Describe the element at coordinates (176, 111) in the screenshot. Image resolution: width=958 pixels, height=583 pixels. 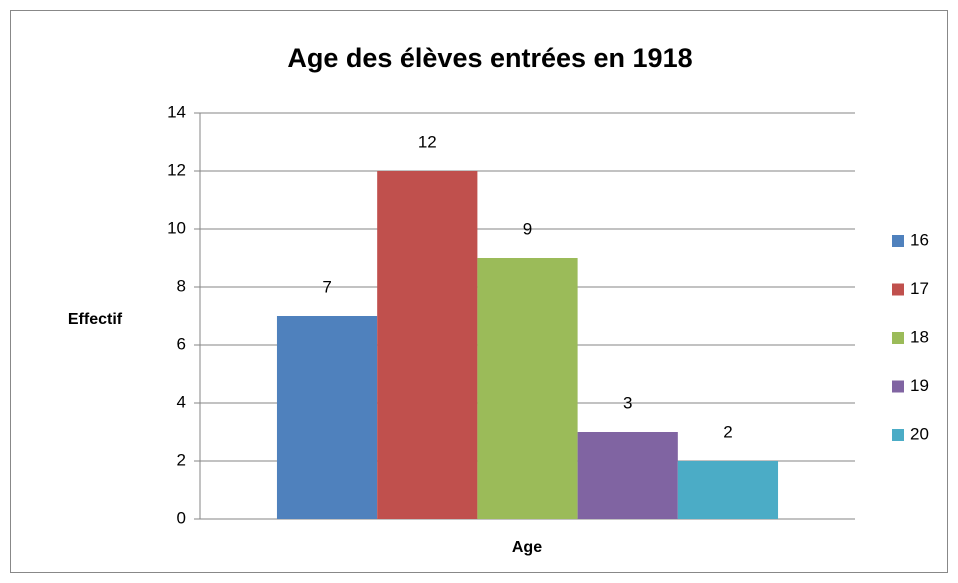
I see `y-tick-label: 14` at that location.